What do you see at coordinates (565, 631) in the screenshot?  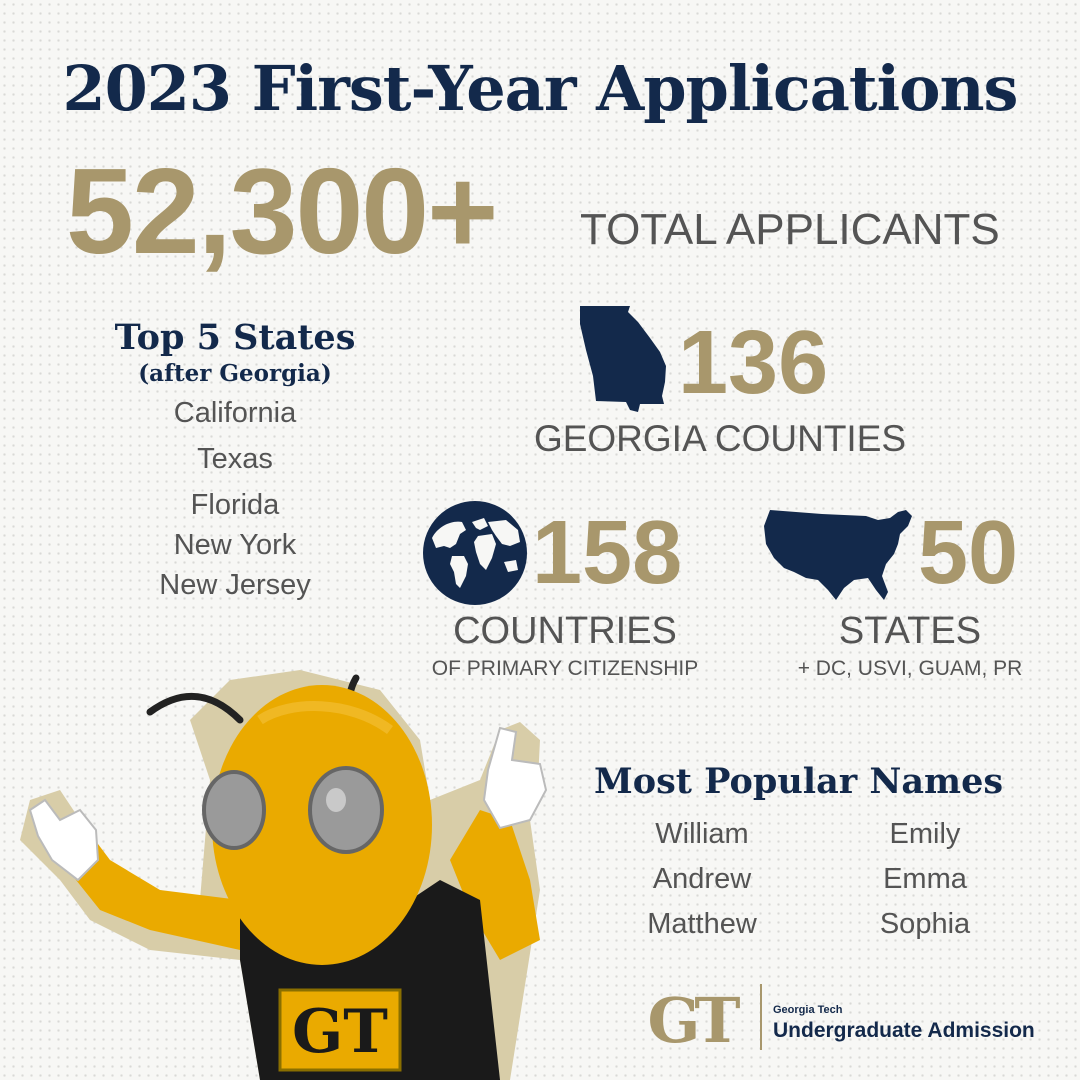 I see `countries-label: COUNTRIES` at bounding box center [565, 631].